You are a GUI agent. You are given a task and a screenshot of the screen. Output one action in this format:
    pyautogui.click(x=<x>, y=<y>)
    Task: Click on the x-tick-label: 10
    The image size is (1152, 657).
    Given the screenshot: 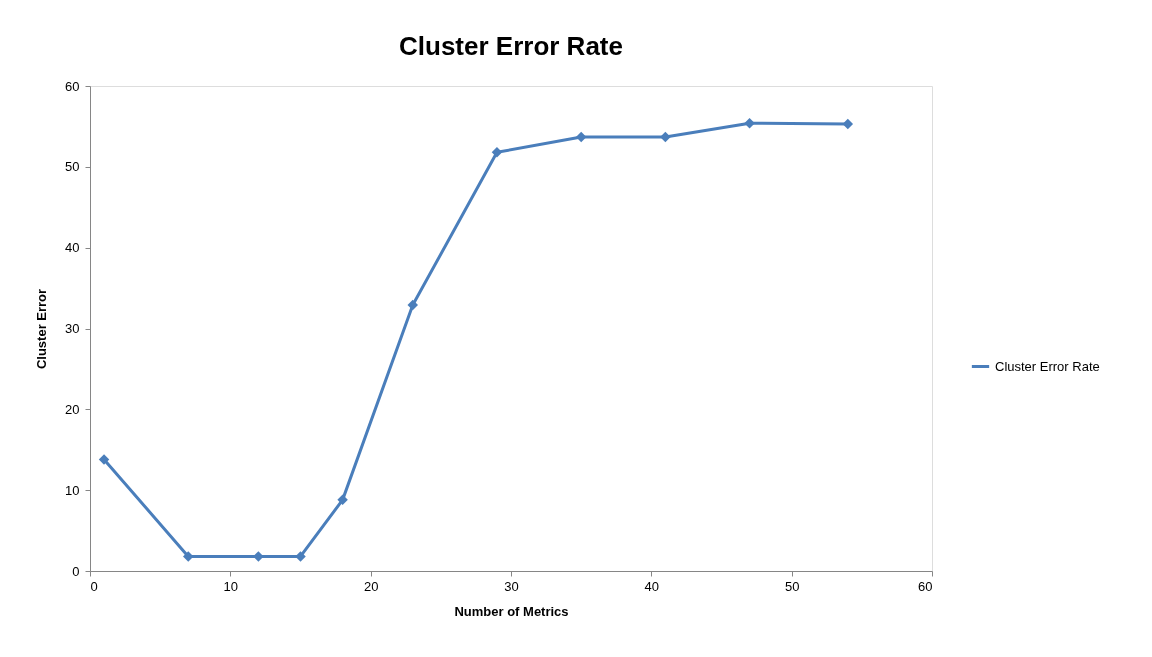 What is the action you would take?
    pyautogui.click(x=231, y=586)
    